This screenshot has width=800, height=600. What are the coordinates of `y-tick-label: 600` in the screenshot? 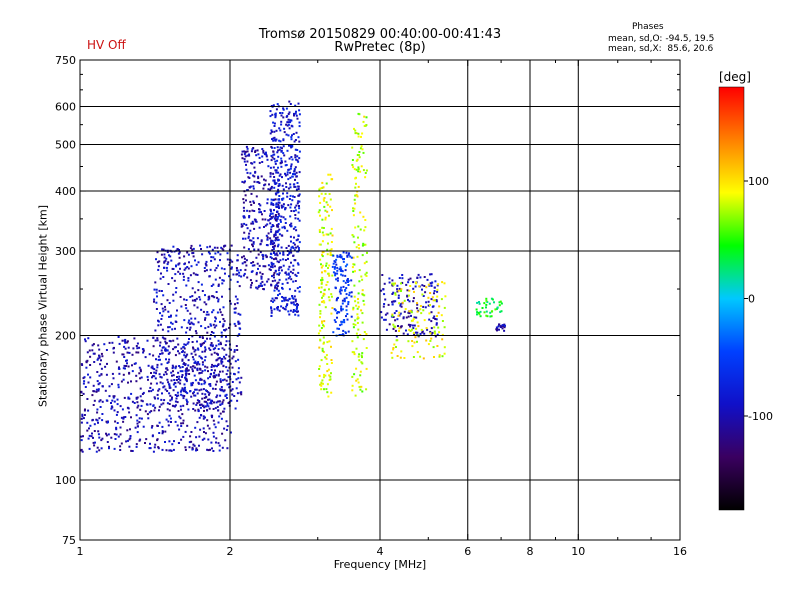 It's located at (65, 107).